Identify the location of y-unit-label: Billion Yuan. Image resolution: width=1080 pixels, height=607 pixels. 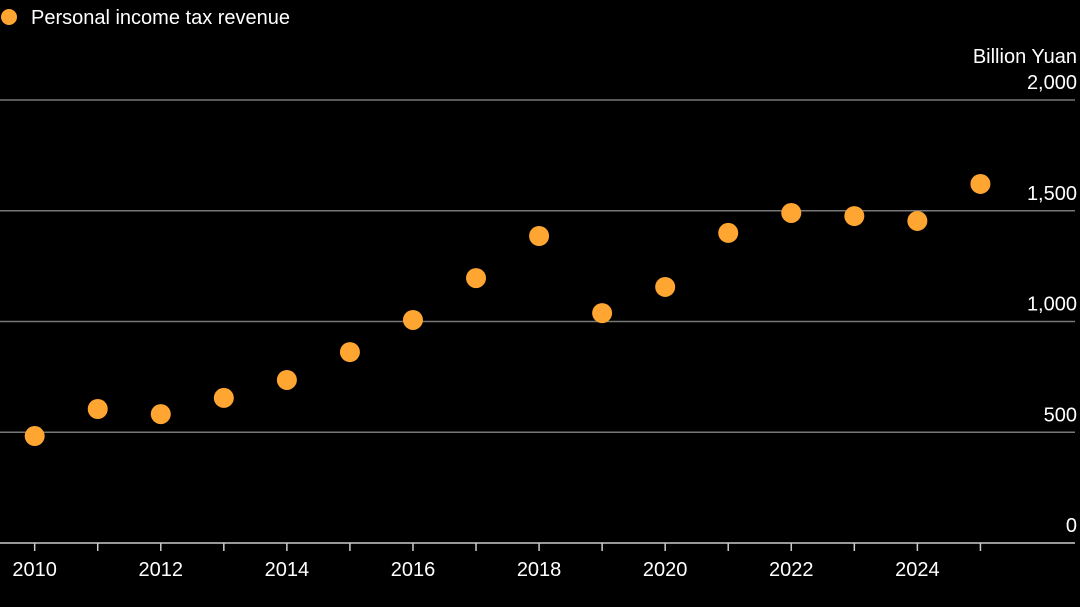
(1025, 57).